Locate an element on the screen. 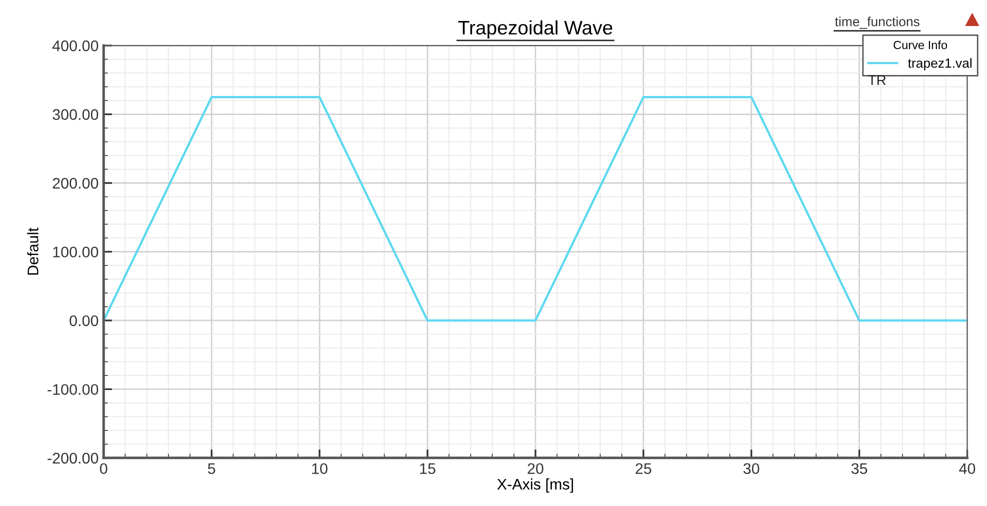 The height and width of the screenshot is (506, 987). y-tick-label: 200.00 is located at coordinates (75, 183).